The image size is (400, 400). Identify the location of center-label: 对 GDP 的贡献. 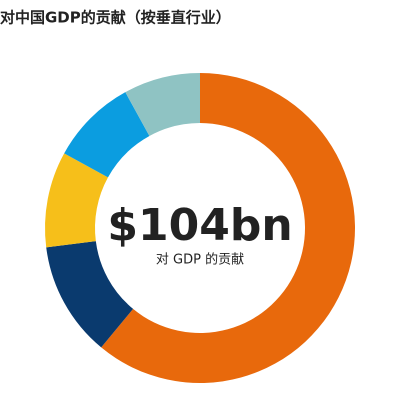
(200, 260).